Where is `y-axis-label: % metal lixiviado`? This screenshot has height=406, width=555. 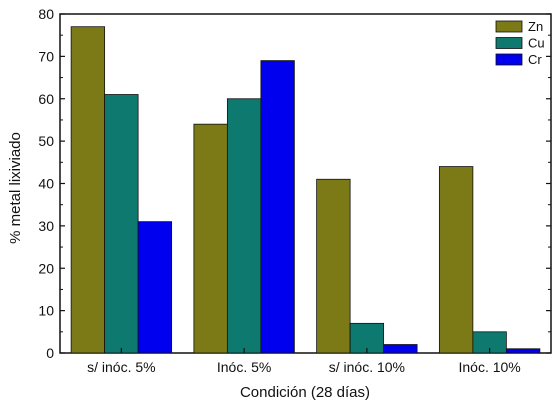
y-axis-label: % metal lixiviado is located at coordinates (15, 188).